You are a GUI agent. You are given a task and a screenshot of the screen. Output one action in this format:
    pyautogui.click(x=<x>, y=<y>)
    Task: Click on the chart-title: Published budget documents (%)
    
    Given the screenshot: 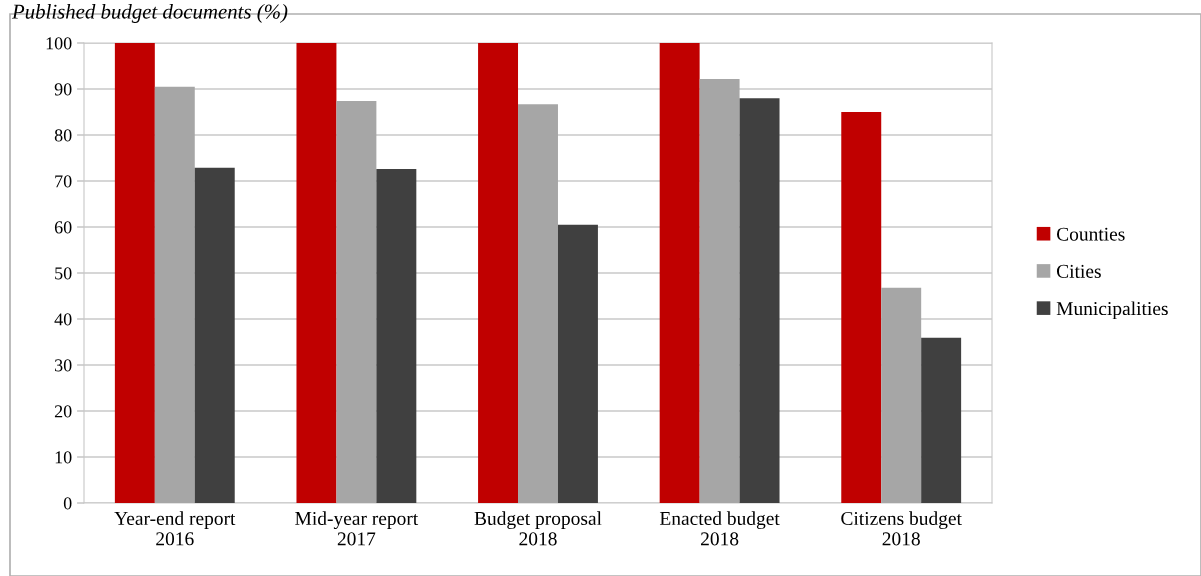 What is the action you would take?
    pyautogui.click(x=149, y=13)
    